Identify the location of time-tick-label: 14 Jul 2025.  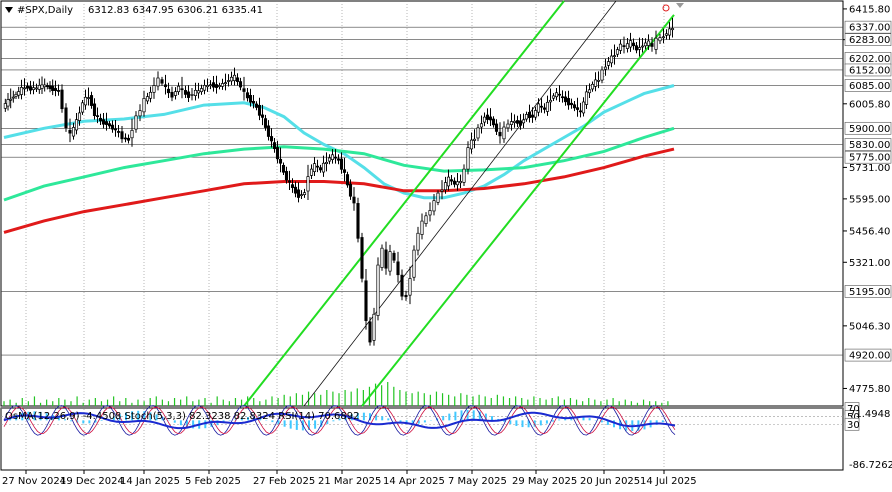
(668, 481).